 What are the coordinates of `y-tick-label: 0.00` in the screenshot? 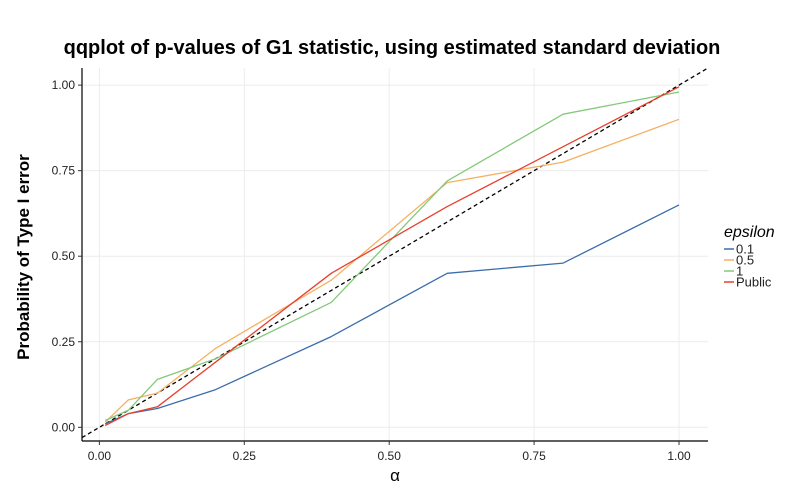 It's located at (64, 427).